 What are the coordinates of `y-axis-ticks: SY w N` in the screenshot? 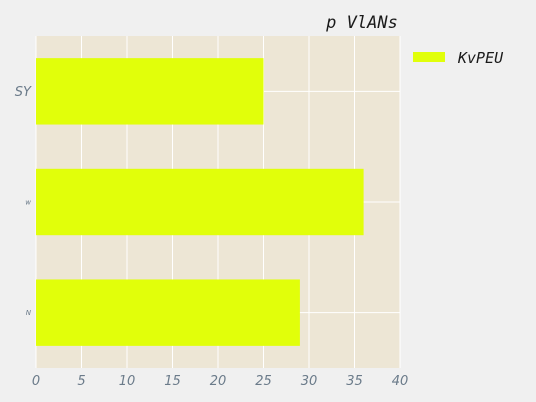 It's located at (23, 201).